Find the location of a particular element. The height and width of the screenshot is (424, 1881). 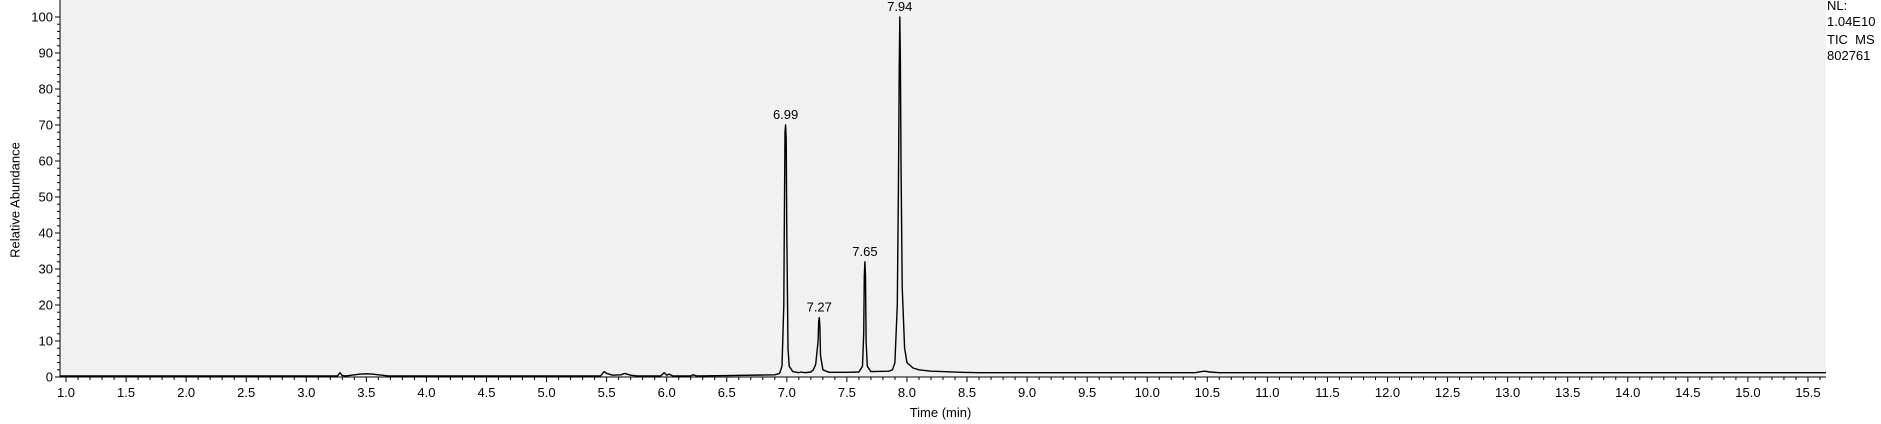

y-tick-label: 10 is located at coordinates (46, 341).